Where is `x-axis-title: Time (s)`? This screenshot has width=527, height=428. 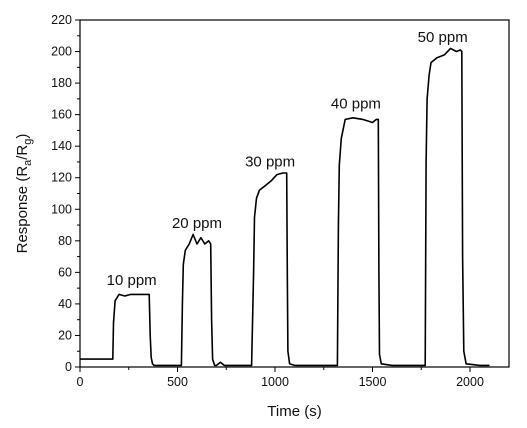
x-axis-title: Time (s) is located at coordinates (294, 411).